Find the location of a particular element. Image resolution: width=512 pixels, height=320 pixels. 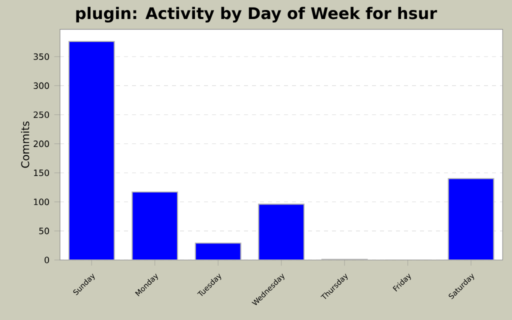

y-tick-label: 0 is located at coordinates (47, 260).